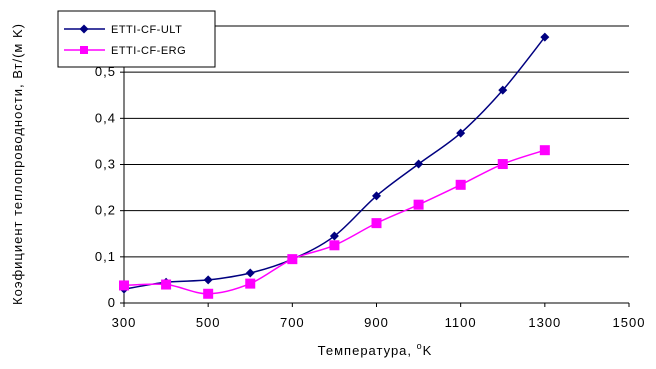  Describe the element at coordinates (148, 51) in the screenshot. I see `legend-label-erg: ETTI-CF-ERG` at that location.